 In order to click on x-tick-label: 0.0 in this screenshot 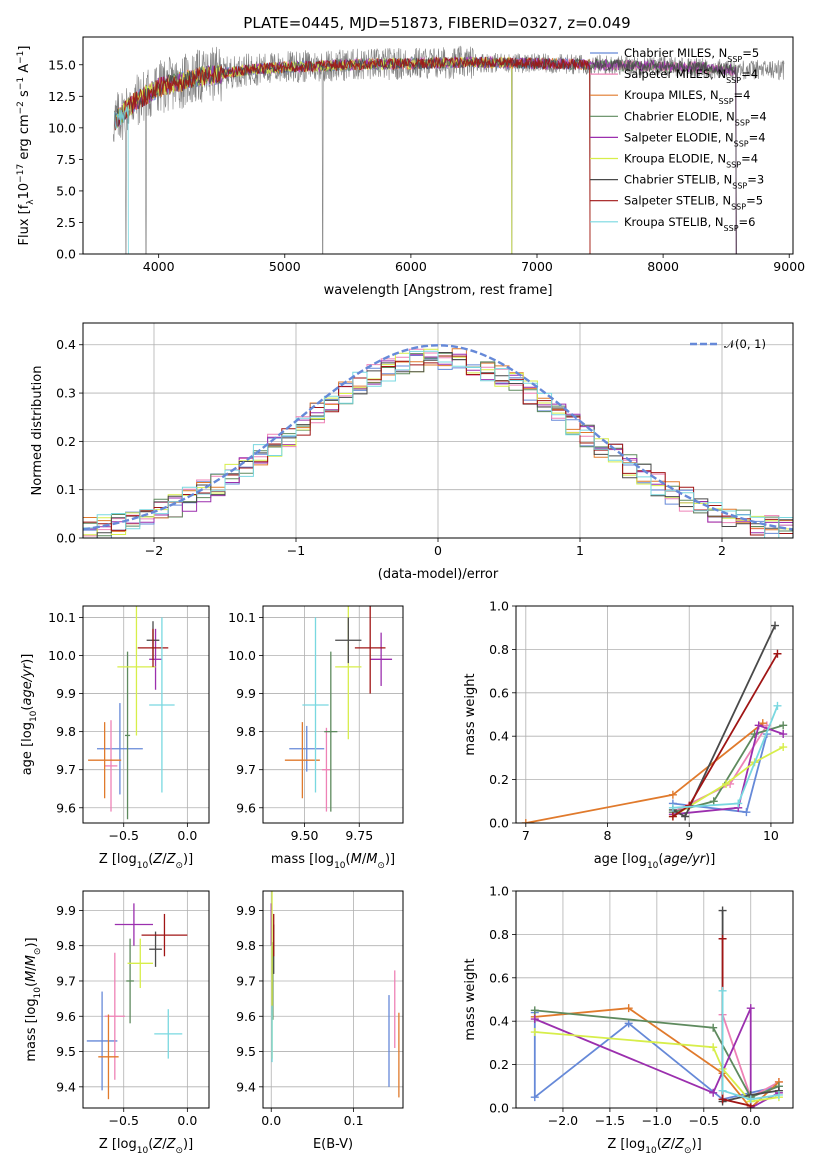, I will do `click(271, 1120)`.